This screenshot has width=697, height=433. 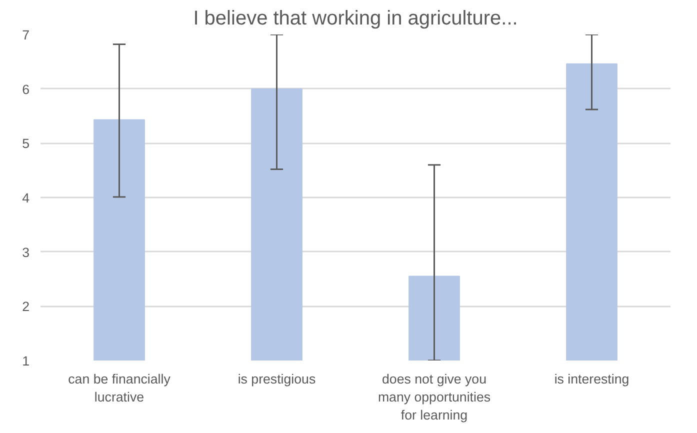 What do you see at coordinates (26, 35) in the screenshot?
I see `y-tick-label: 7` at bounding box center [26, 35].